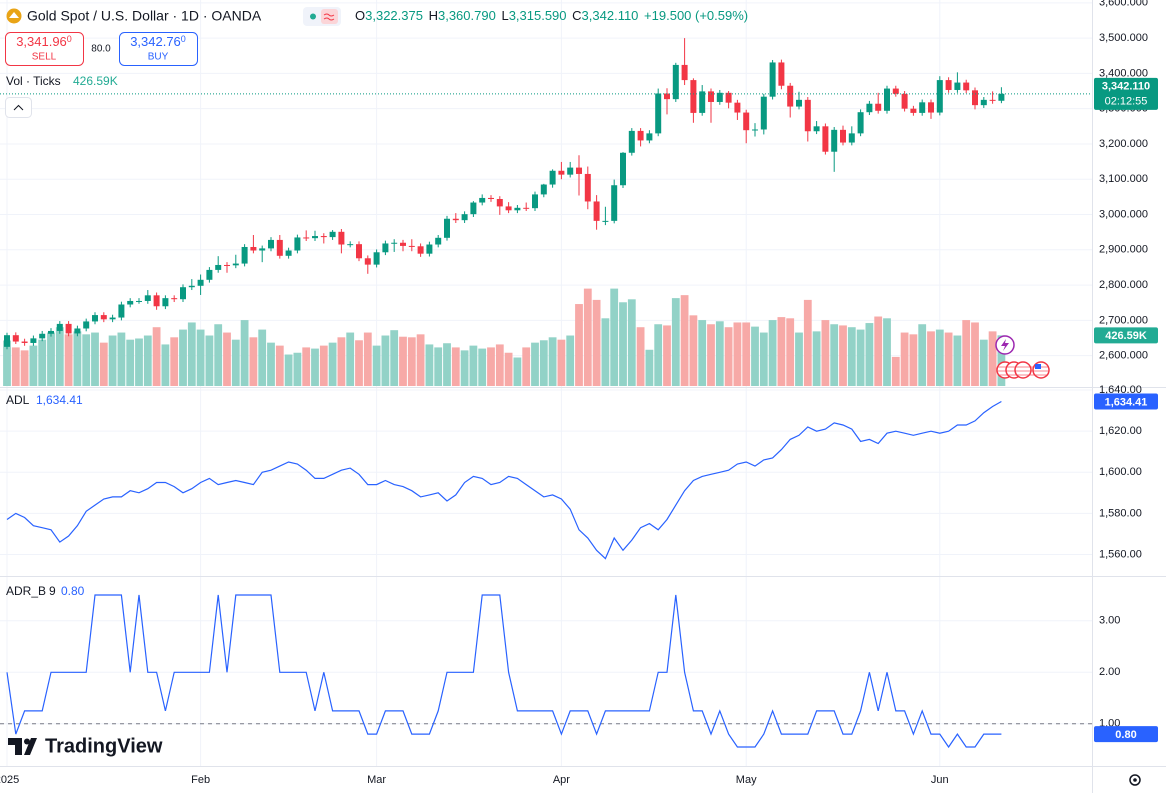 The width and height of the screenshot is (1166, 793). What do you see at coordinates (85, 746) in the screenshot?
I see `tradingview-logo: TradingView` at bounding box center [85, 746].